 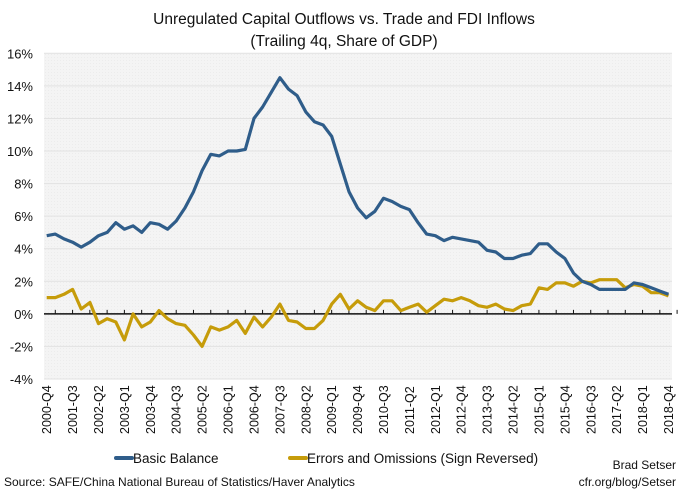 What do you see at coordinates (644, 465) in the screenshot?
I see `author: Brad Setser` at bounding box center [644, 465].